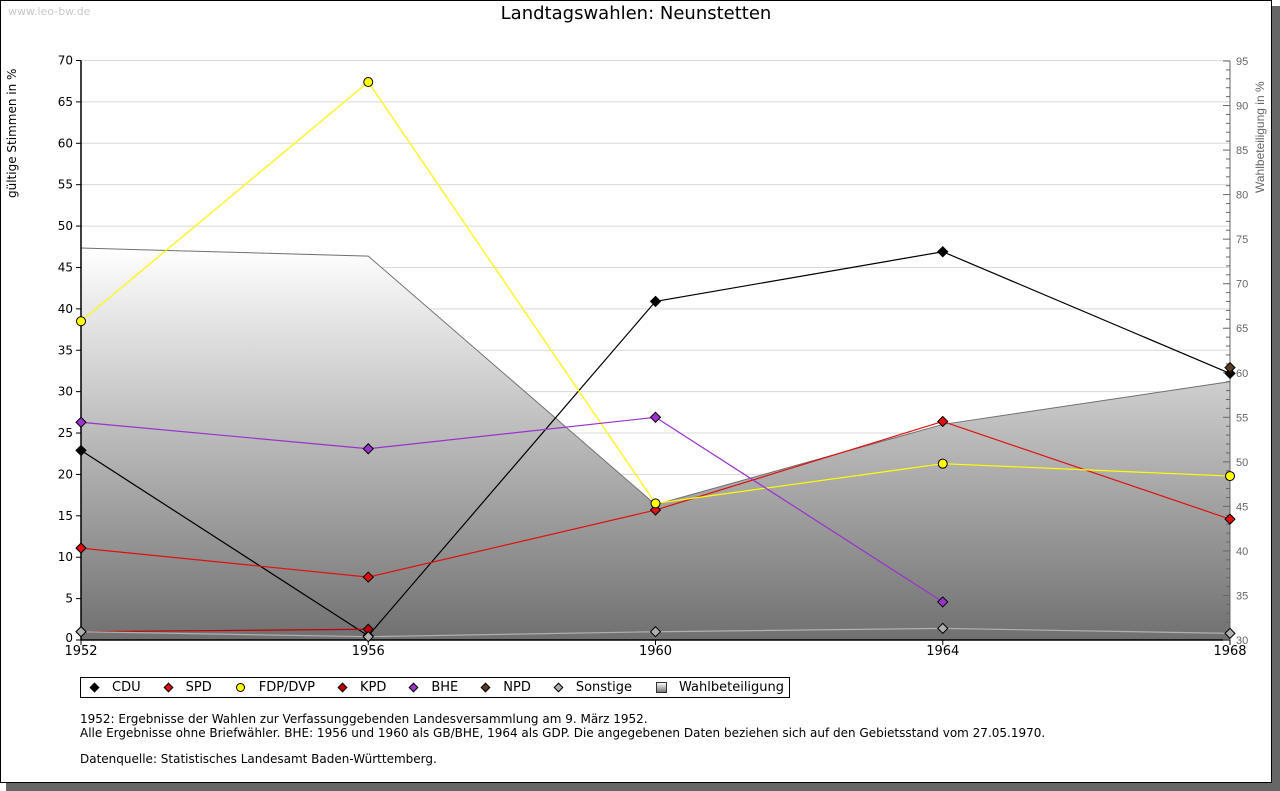  Describe the element at coordinates (224, 630) in the screenshot. I see `series-line-kpd` at that location.